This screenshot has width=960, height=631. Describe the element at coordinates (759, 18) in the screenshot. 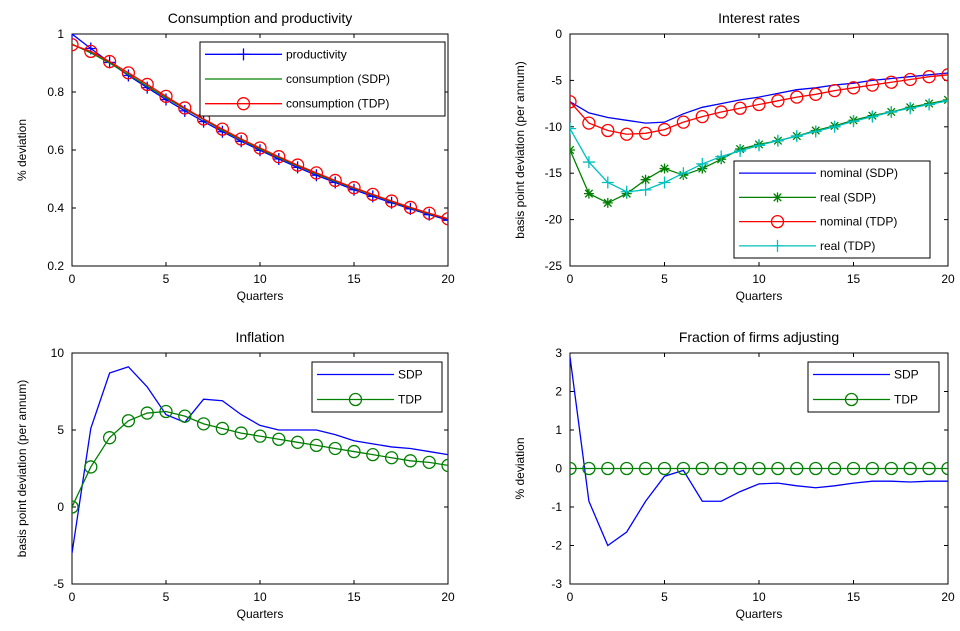

I see `chart-title: Interest rates` at that location.